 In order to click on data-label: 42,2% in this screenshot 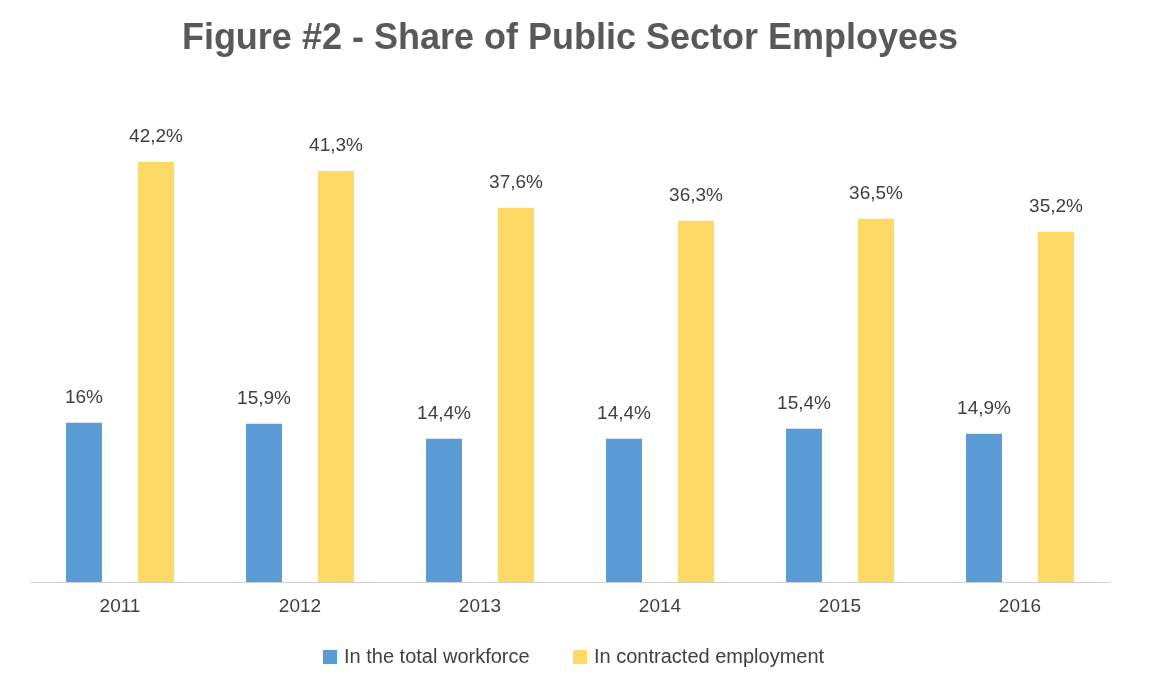, I will do `click(156, 135)`.